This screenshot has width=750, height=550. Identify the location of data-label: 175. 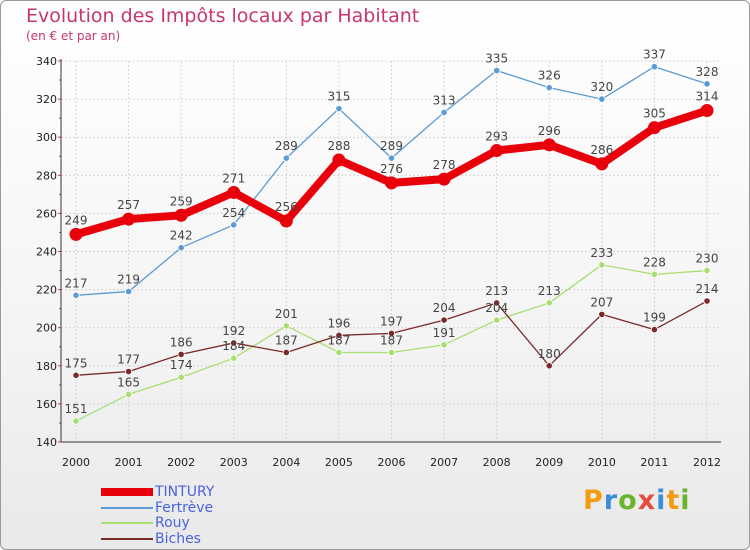
(76, 363).